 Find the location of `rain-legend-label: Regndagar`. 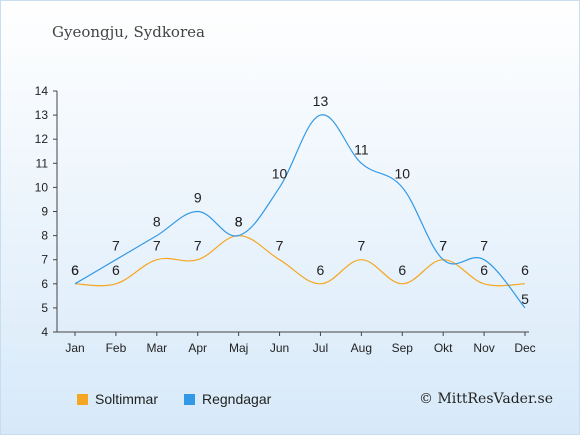

rain-legend-label: Regndagar is located at coordinates (237, 399).